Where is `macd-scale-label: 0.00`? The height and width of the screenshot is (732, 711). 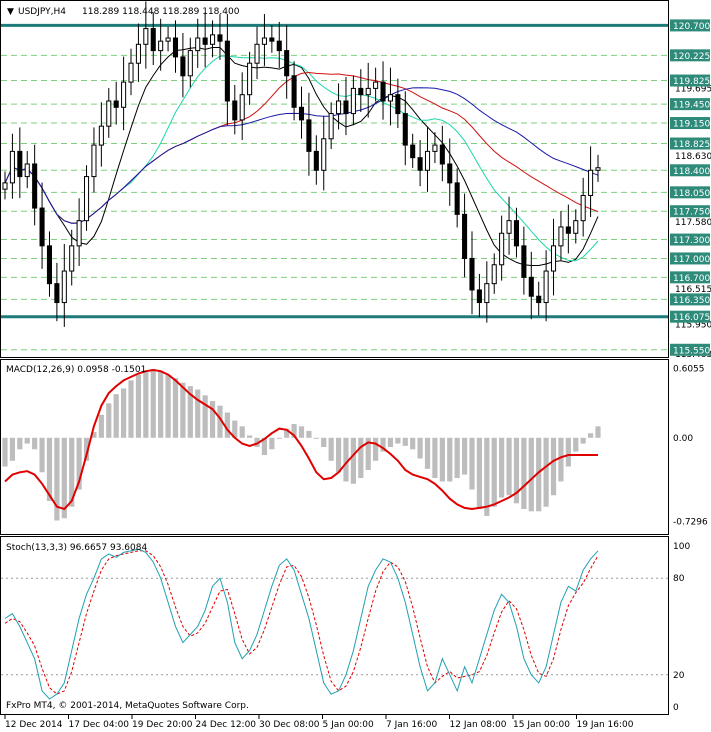 macd-scale-label: 0.00 is located at coordinates (683, 439).